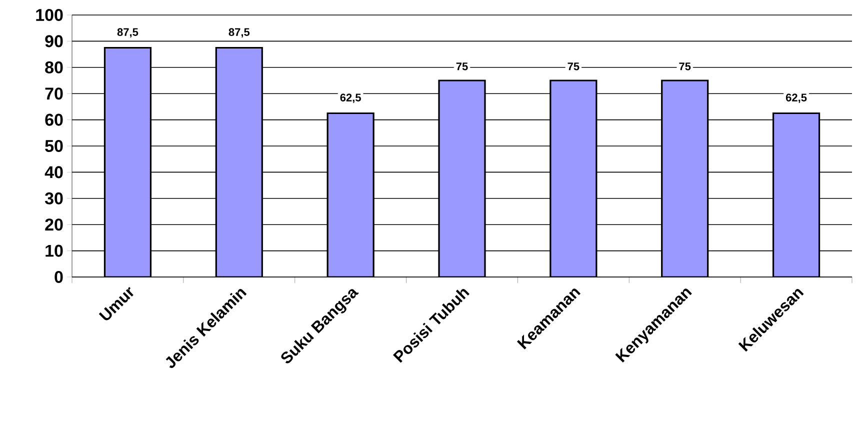  I want to click on y-tick-label: 100, so click(49, 15).